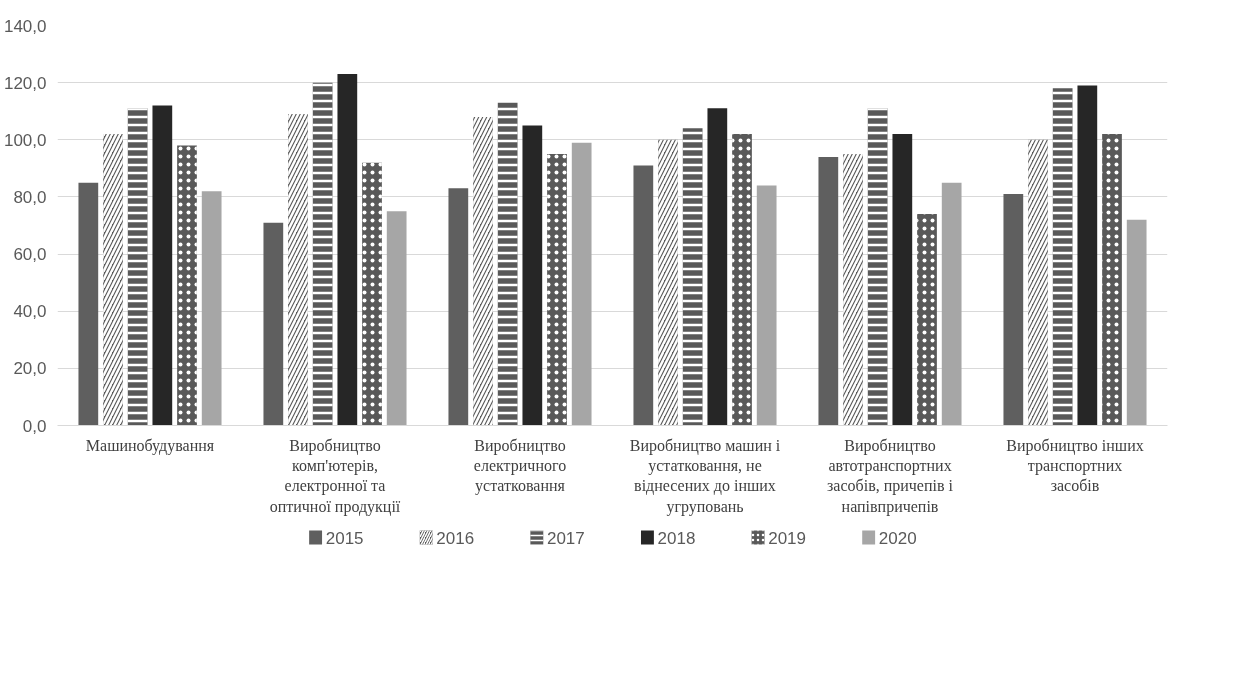  Describe the element at coordinates (897, 538) in the screenshot. I see `legend-label: 2020` at that location.